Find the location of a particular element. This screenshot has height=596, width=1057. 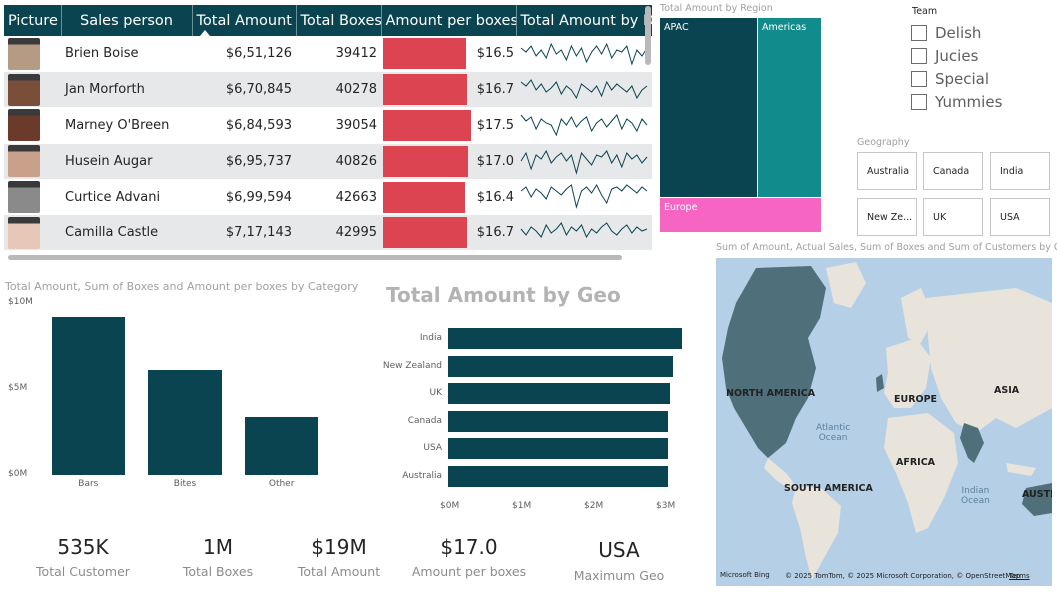

y-category-label: Australia is located at coordinates (422, 475).